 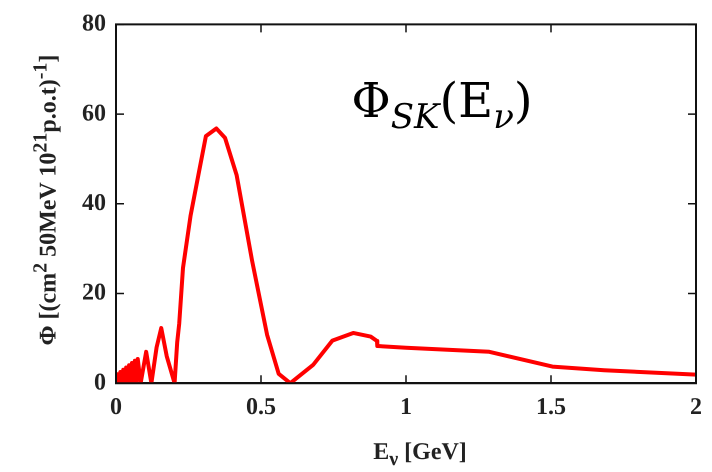 What do you see at coordinates (94, 203) in the screenshot?
I see `y-tick-label: 40` at bounding box center [94, 203].